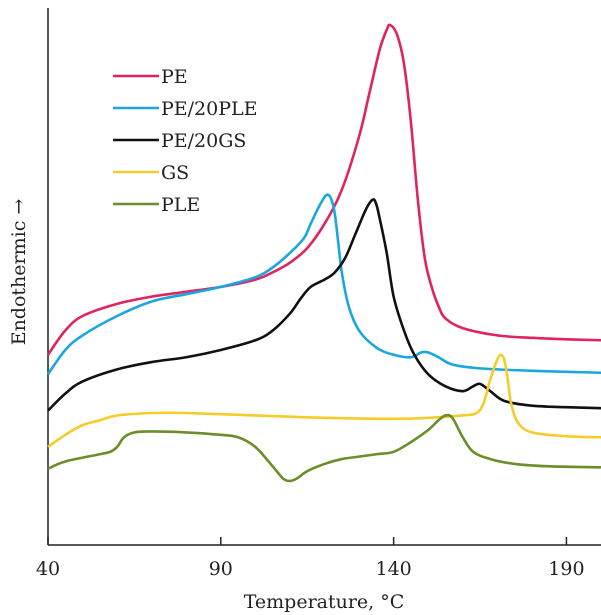  What do you see at coordinates (19, 272) in the screenshot?
I see `y-axis-label: Endothermic →` at bounding box center [19, 272].